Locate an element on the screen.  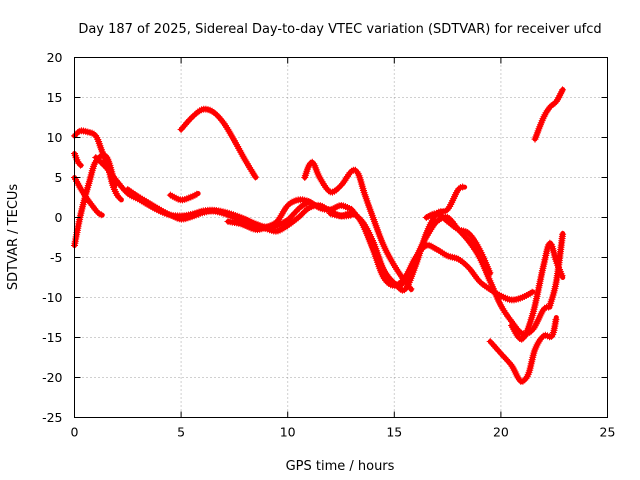
series-markers-arc7 is located at coordinates (183, 197).